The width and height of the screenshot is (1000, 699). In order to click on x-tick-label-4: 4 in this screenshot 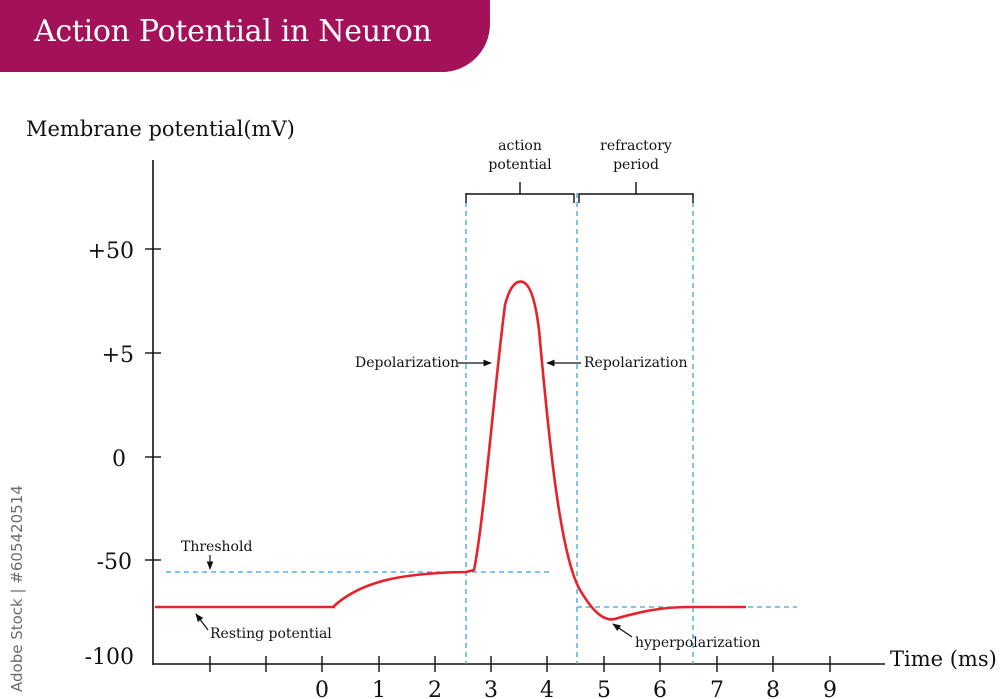, I will do `click(547, 688)`.